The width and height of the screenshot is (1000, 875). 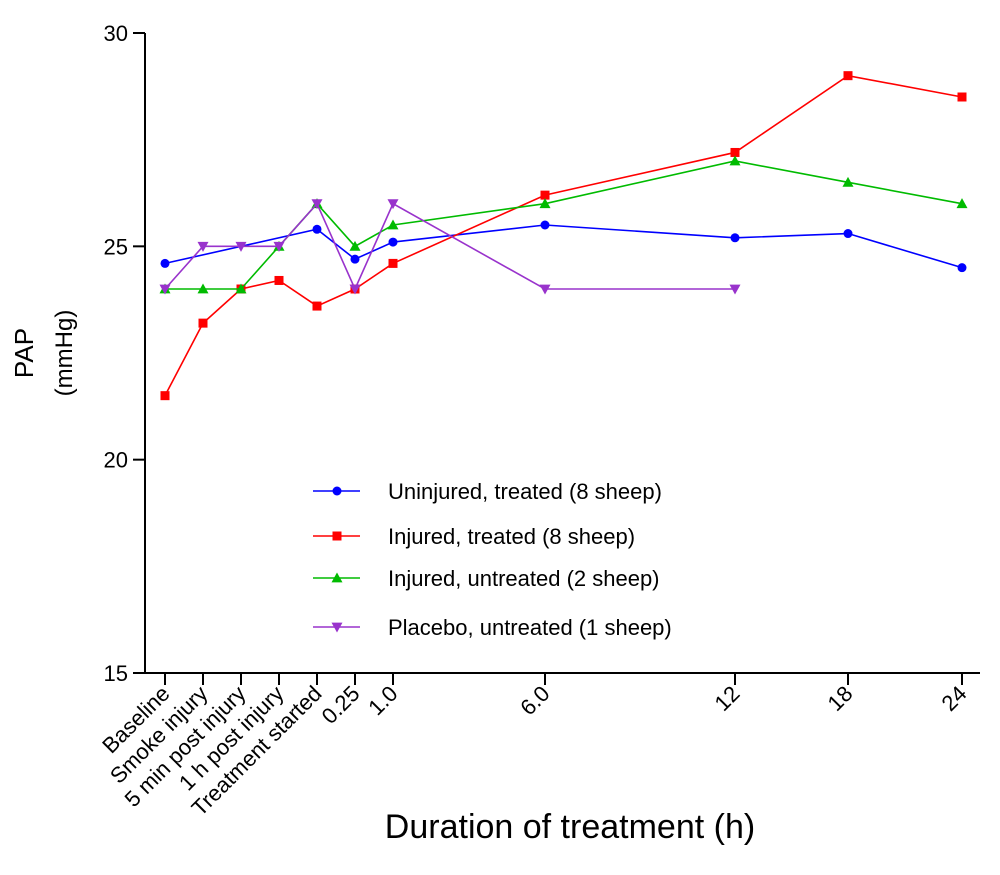 What do you see at coordinates (534, 700) in the screenshot?
I see `x-tick-label: 6.0` at bounding box center [534, 700].